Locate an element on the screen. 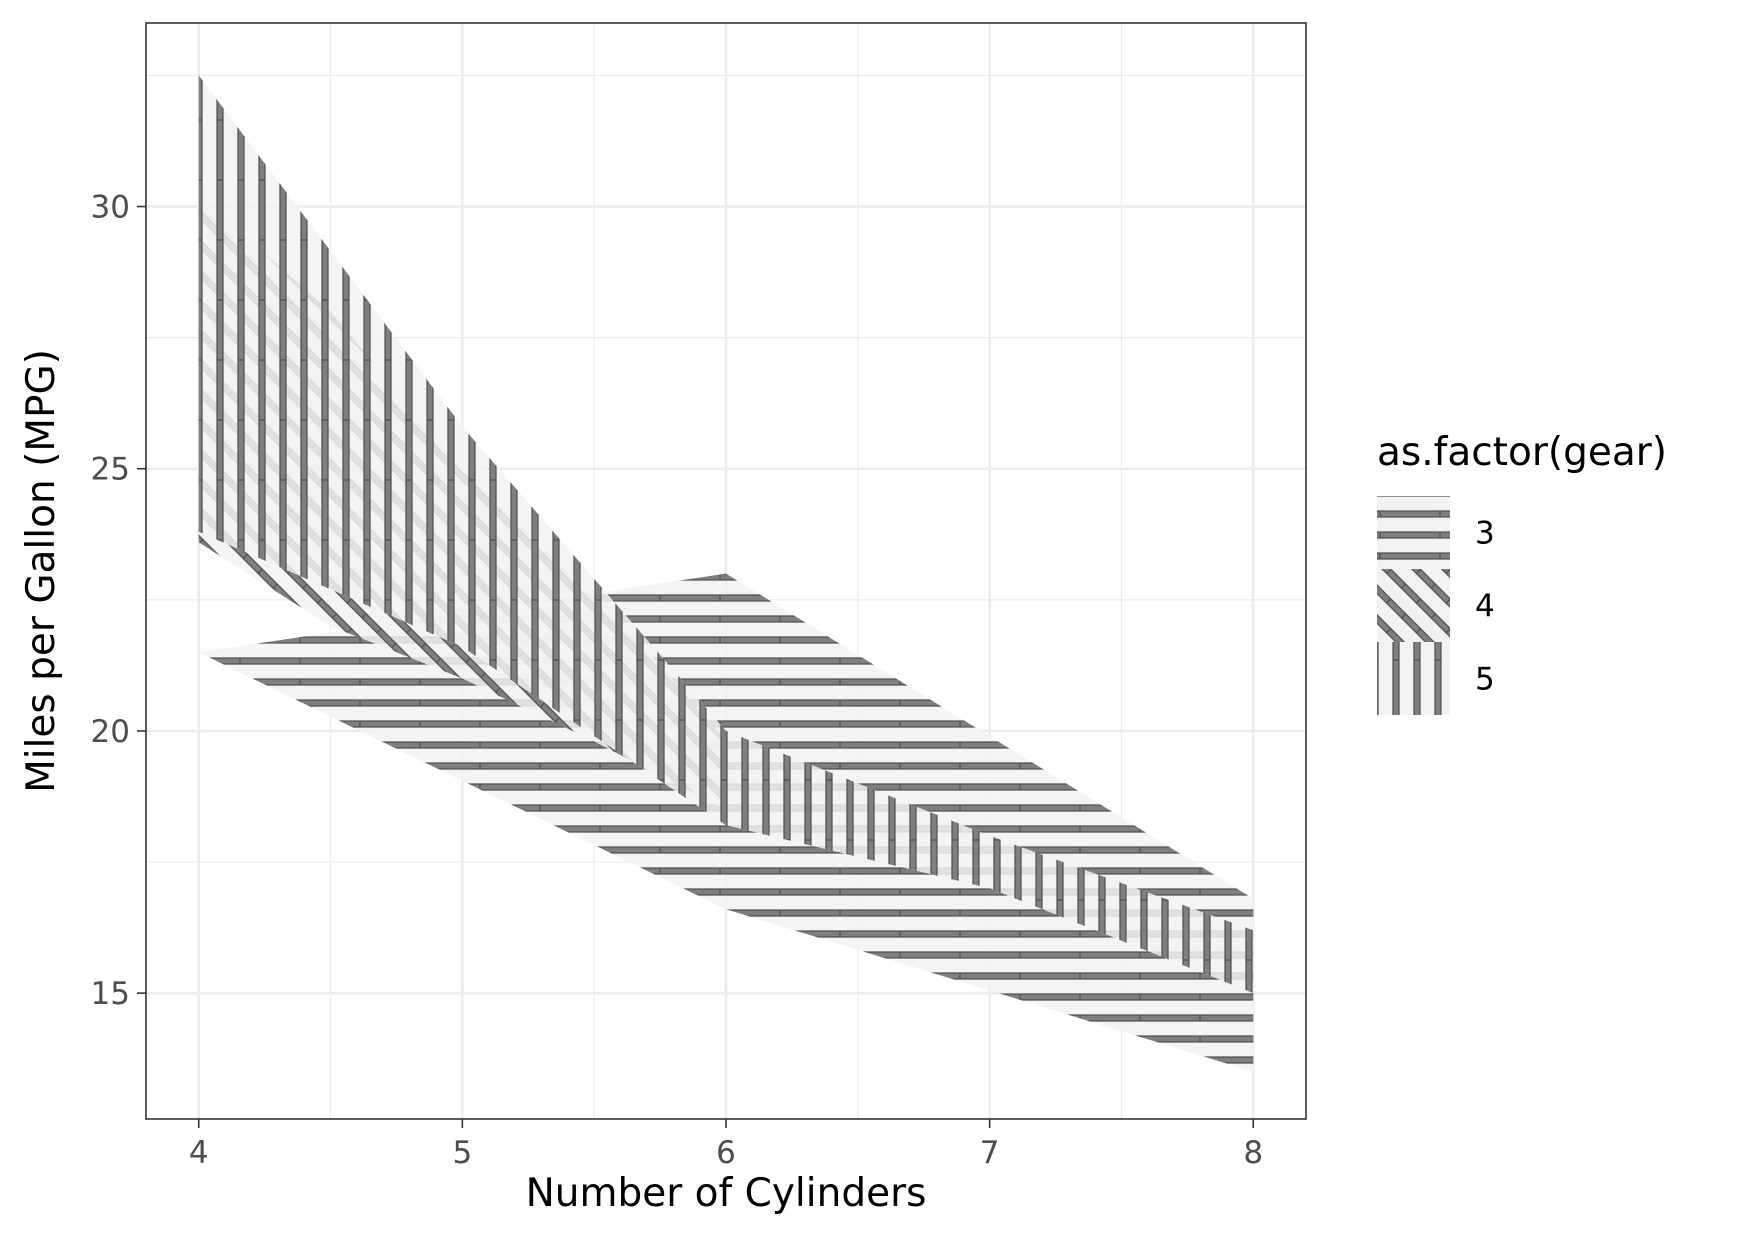 Image resolution: width=1748 pixels, height=1240 pixels. x-axis-title: Number of Cylinders is located at coordinates (726, 1193).